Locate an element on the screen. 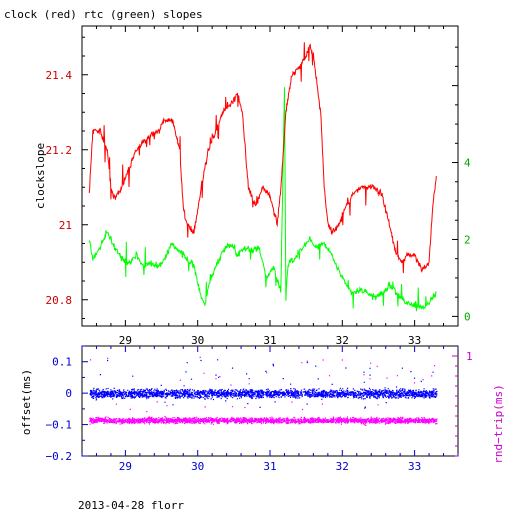  top-chart-title: clock (red) rtc (green) slopes is located at coordinates (103, 14).